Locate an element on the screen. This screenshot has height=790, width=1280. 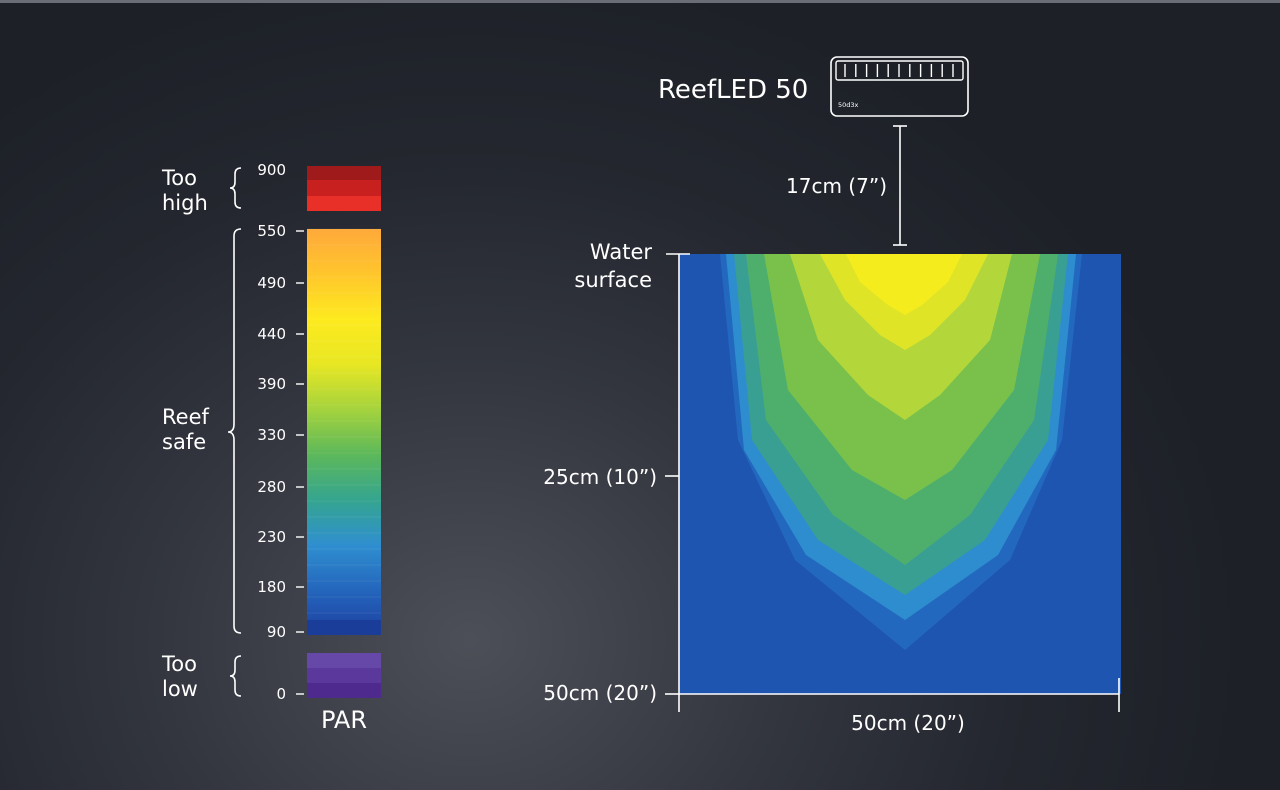
fixture-badge: 50d3x is located at coordinates (848, 105).